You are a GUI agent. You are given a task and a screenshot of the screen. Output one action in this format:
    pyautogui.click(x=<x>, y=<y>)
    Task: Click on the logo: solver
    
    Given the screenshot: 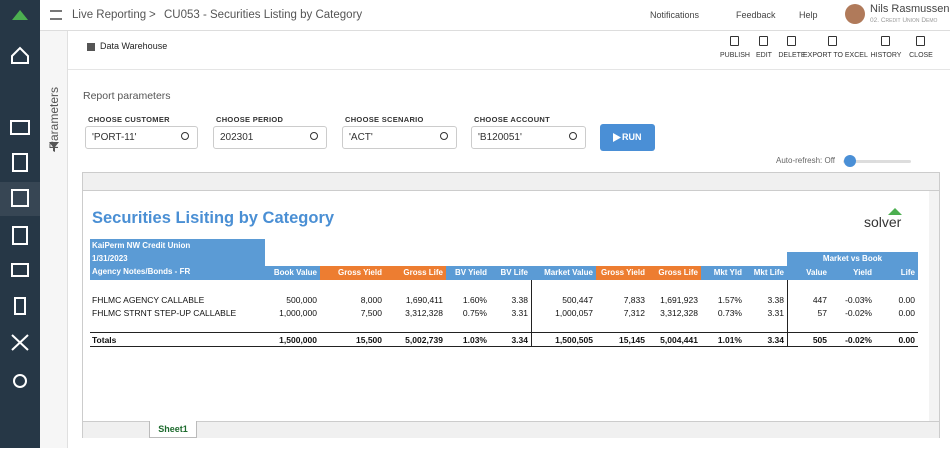 What is the action you would take?
    pyautogui.click(x=883, y=222)
    